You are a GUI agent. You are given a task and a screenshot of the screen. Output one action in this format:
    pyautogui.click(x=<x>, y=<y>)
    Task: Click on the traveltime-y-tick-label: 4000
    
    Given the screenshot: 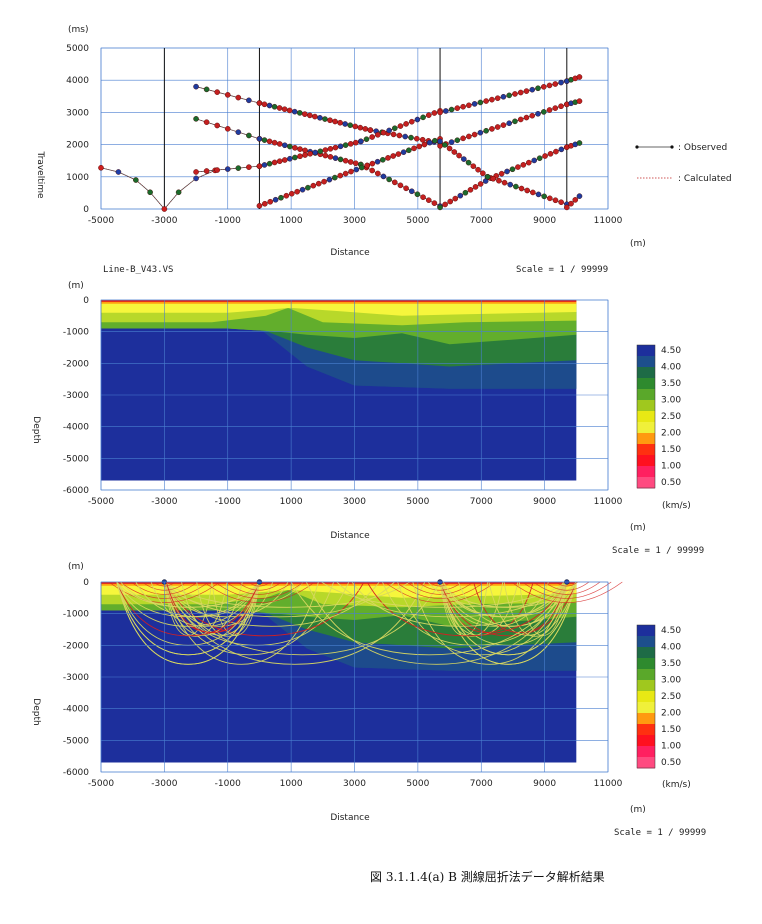 What is the action you would take?
    pyautogui.click(x=77, y=81)
    